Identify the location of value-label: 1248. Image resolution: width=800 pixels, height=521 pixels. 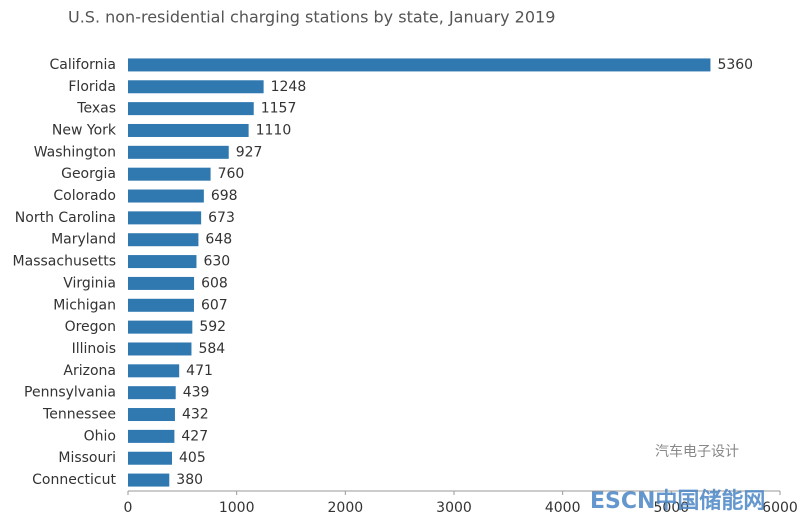
(289, 87).